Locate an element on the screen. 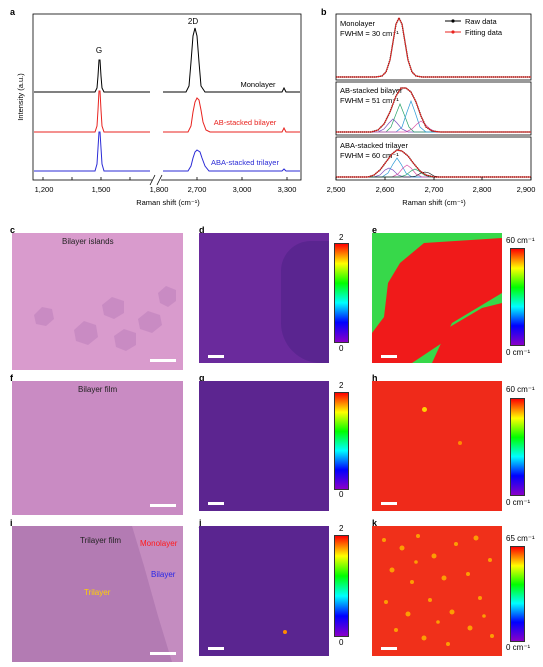 The image size is (543, 667). region-label-bilayer: Bilayer is located at coordinates (163, 574).